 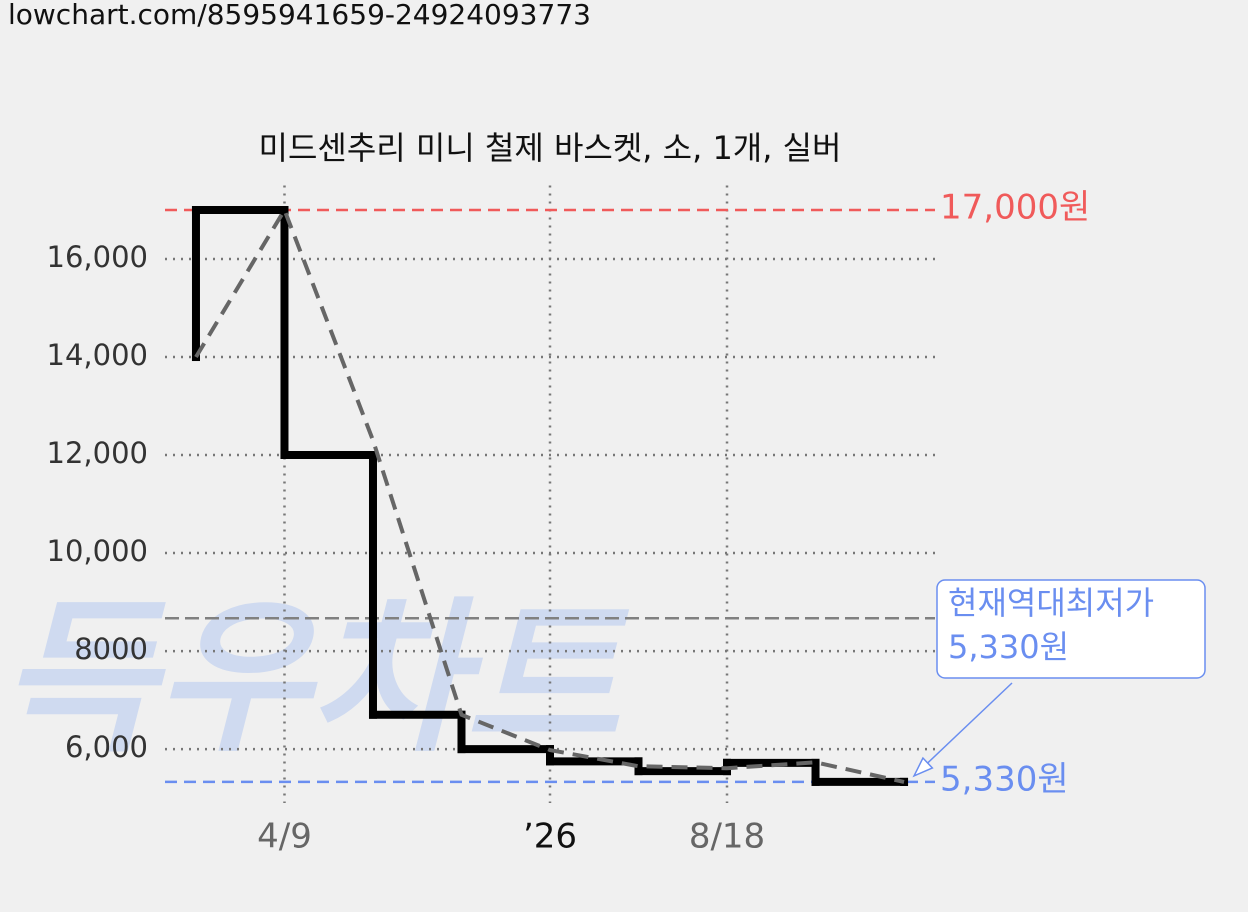 I want to click on annotation-text: 현재역대최저가, so click(x=1051, y=603).